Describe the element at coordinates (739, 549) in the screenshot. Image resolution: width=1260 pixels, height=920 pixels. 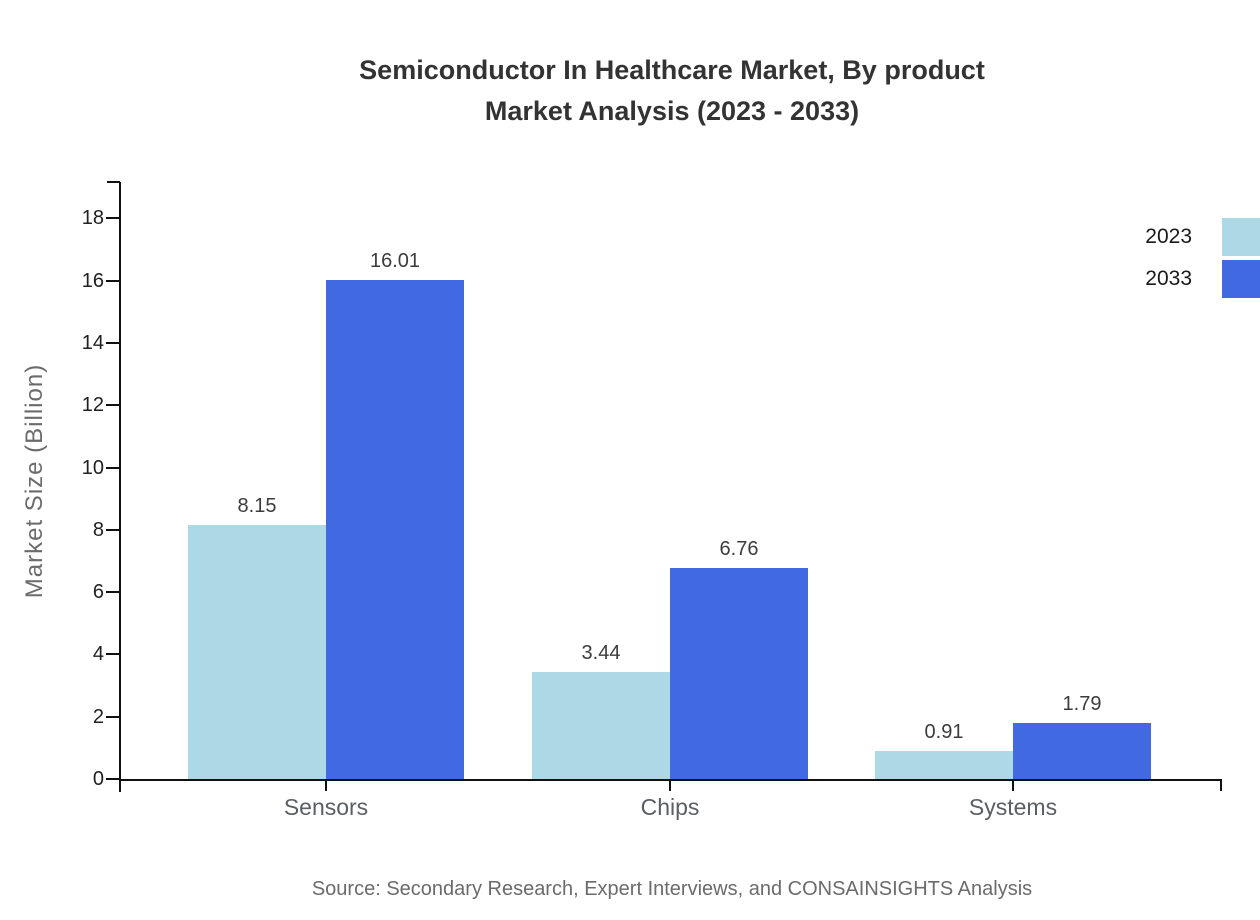
I see `value-label-chips-2033: 6.76` at that location.